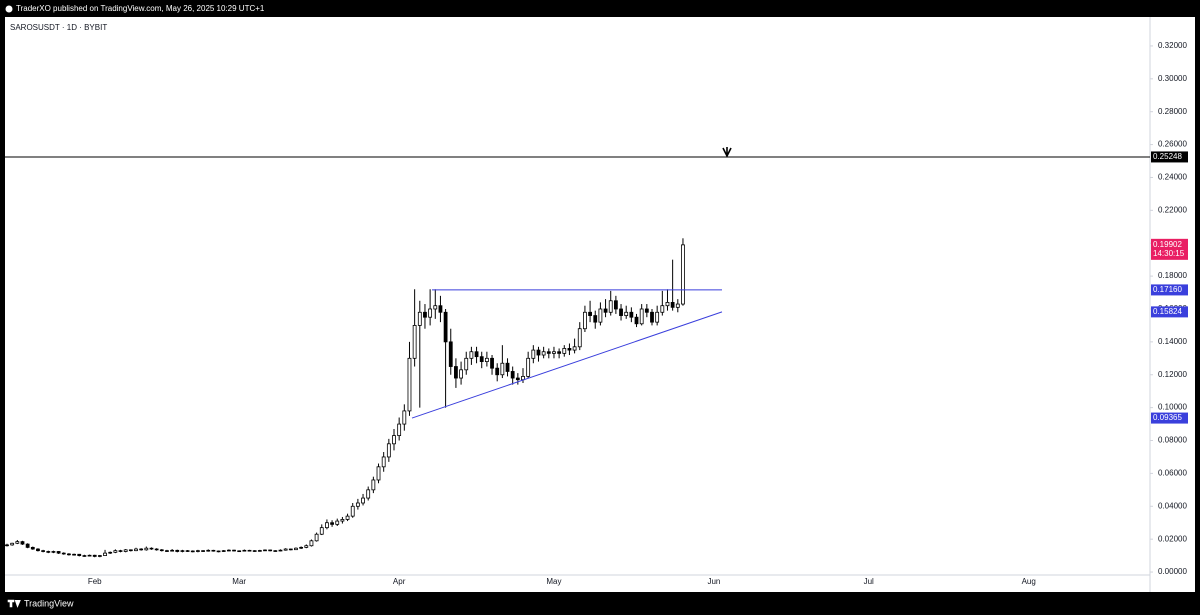 This screenshot has width=1200, height=615. I want to click on footer-brand: TradingView, so click(49, 603).